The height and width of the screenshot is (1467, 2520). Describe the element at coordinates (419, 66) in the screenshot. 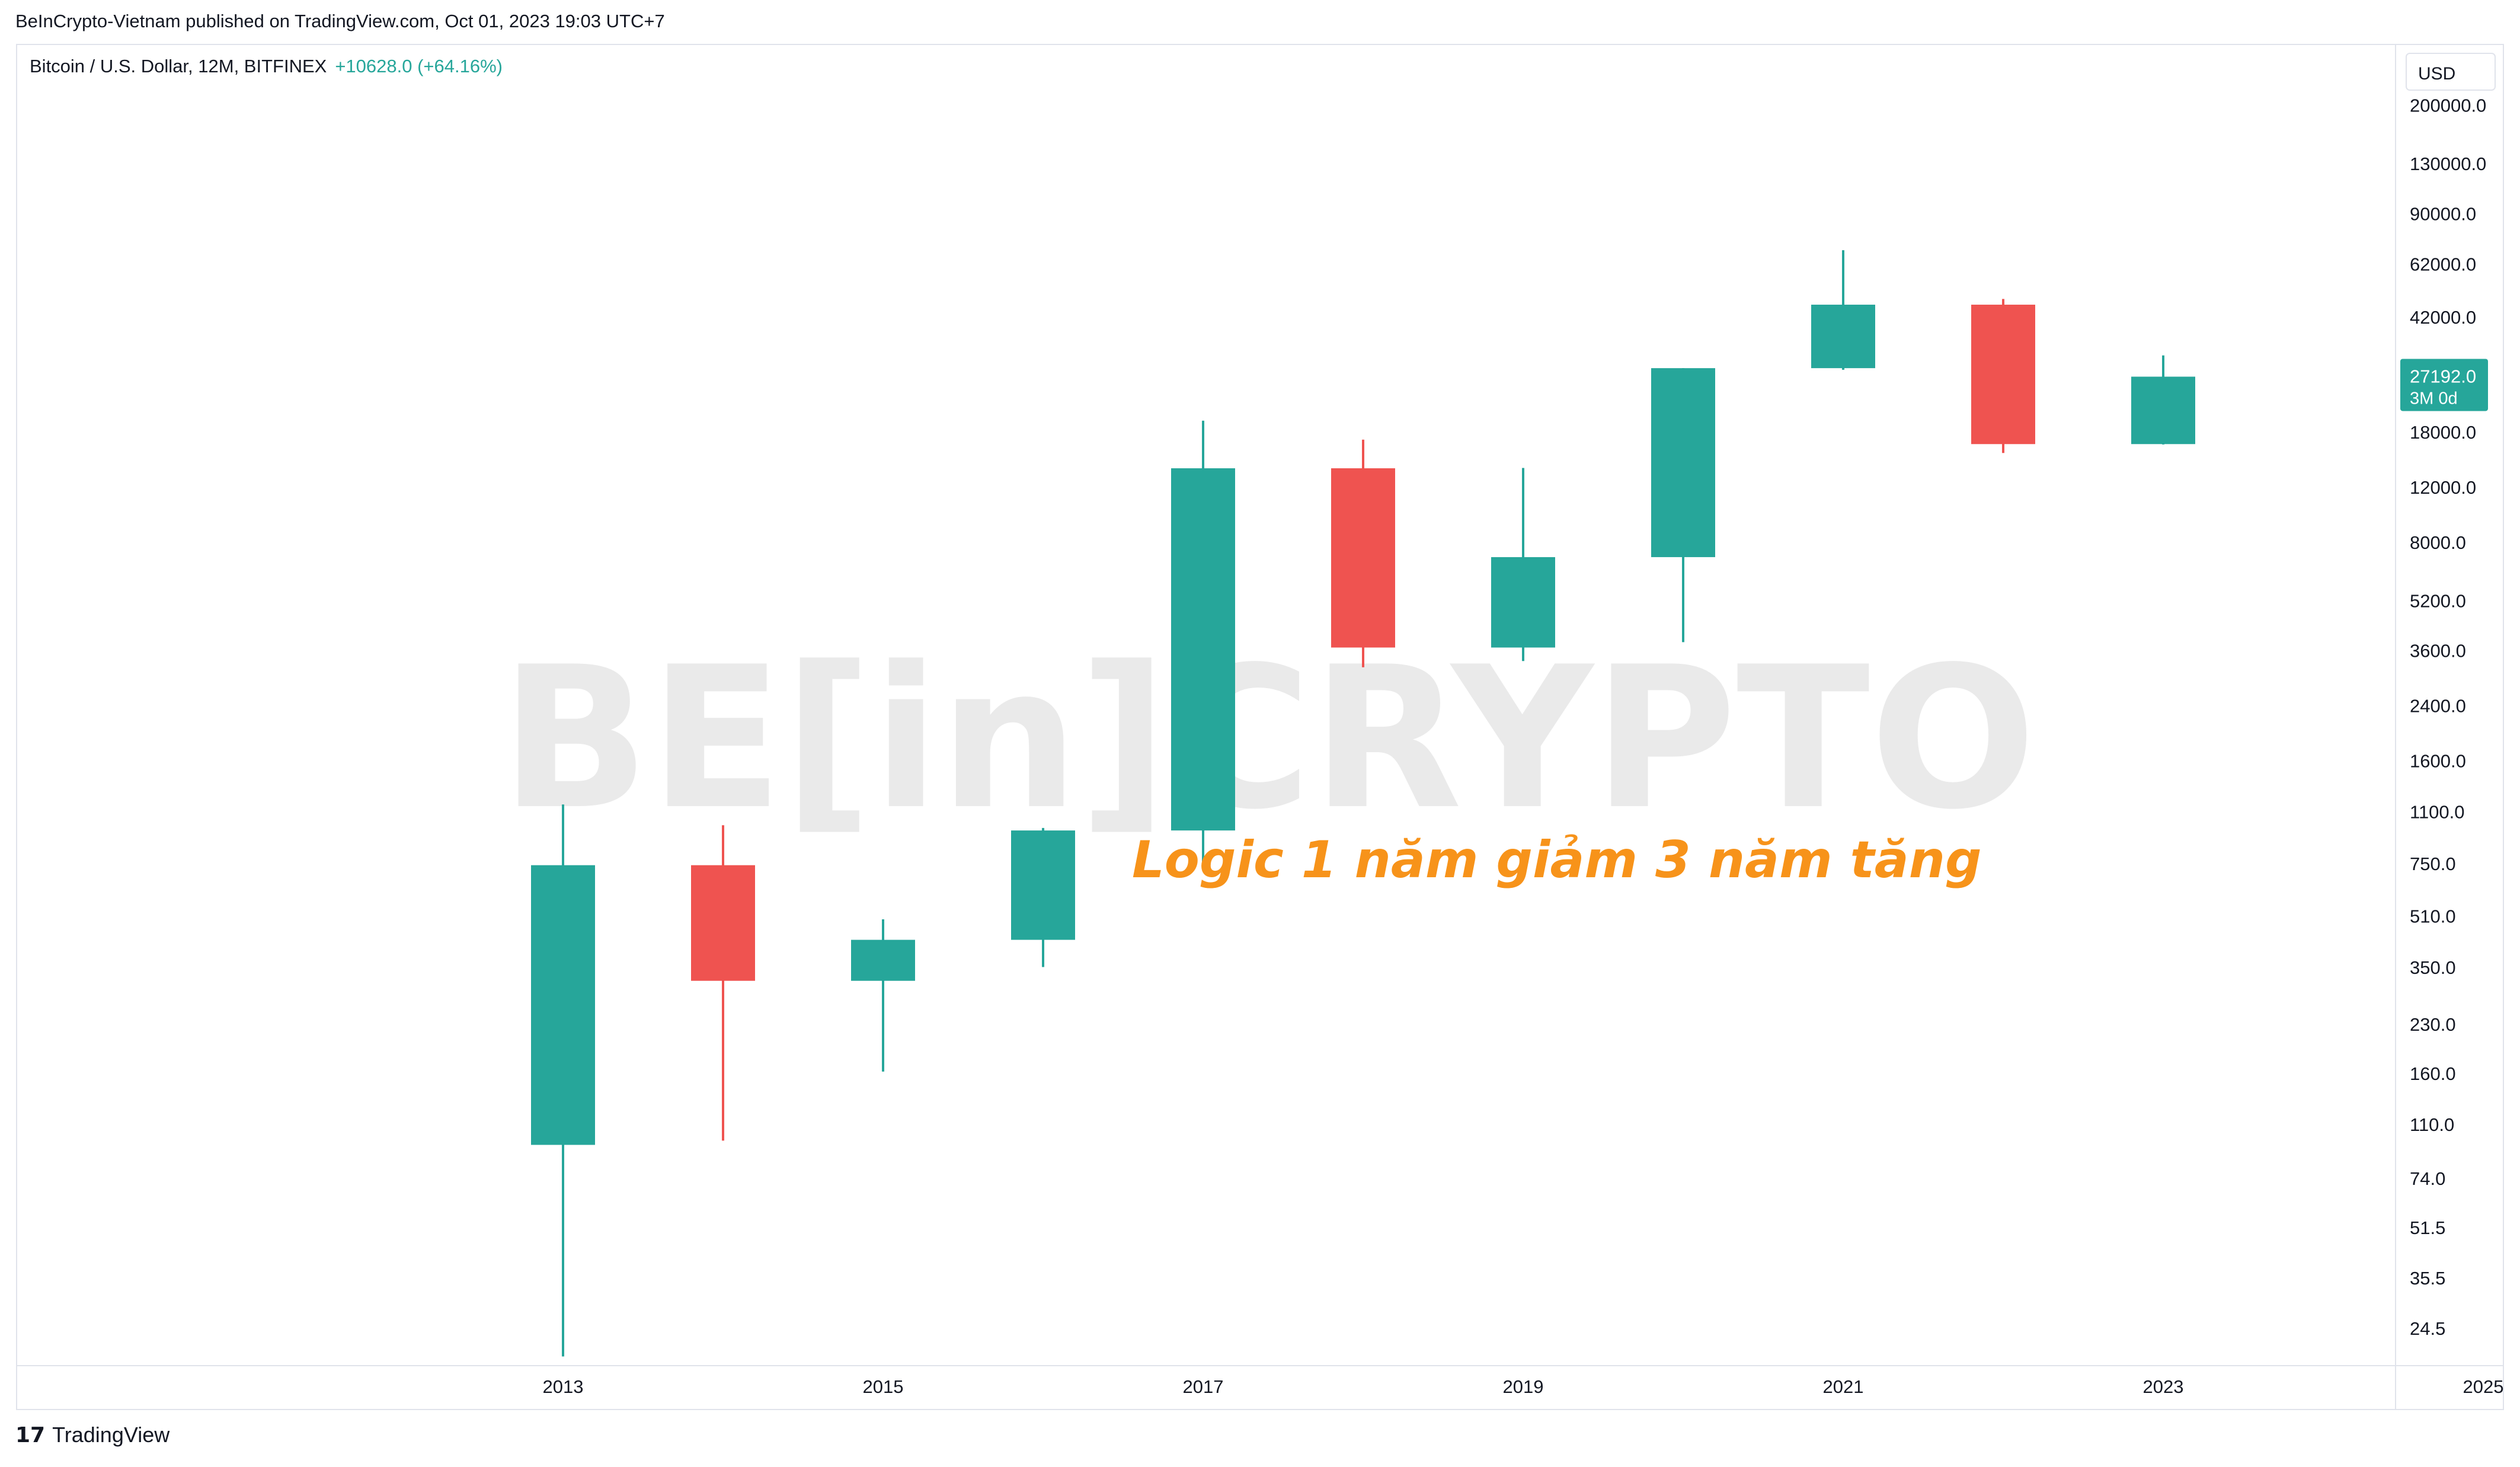

I see `change-label: +10628.0 (+64.16%)` at that location.